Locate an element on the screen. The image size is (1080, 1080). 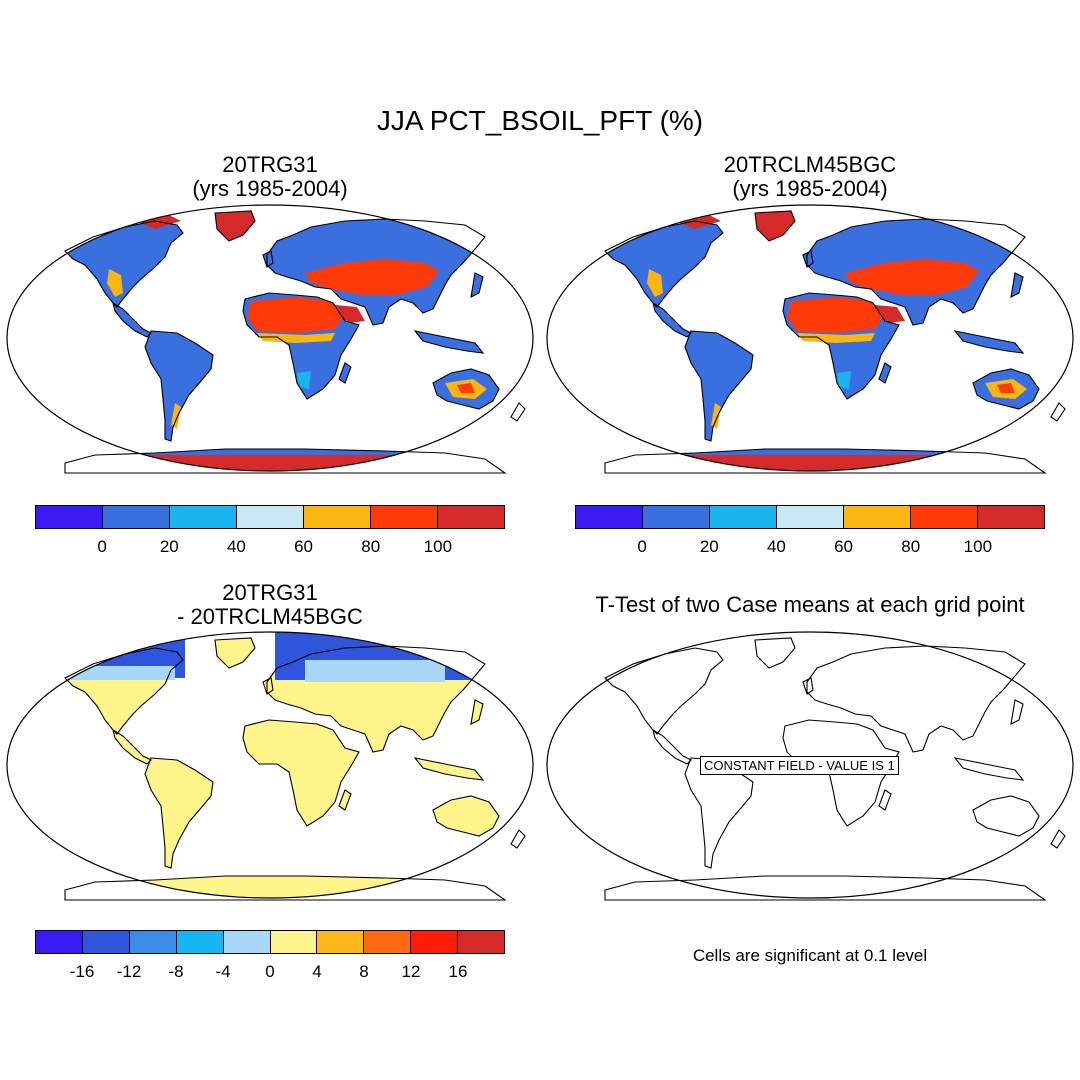
colorbar-tick-label: -16 is located at coordinates (82, 971).